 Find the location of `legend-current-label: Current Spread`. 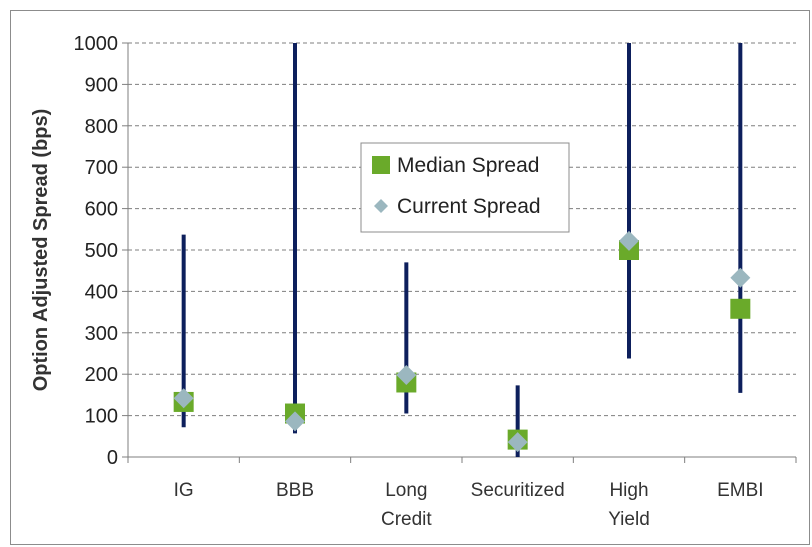

legend-current-label: Current Spread is located at coordinates (469, 206).